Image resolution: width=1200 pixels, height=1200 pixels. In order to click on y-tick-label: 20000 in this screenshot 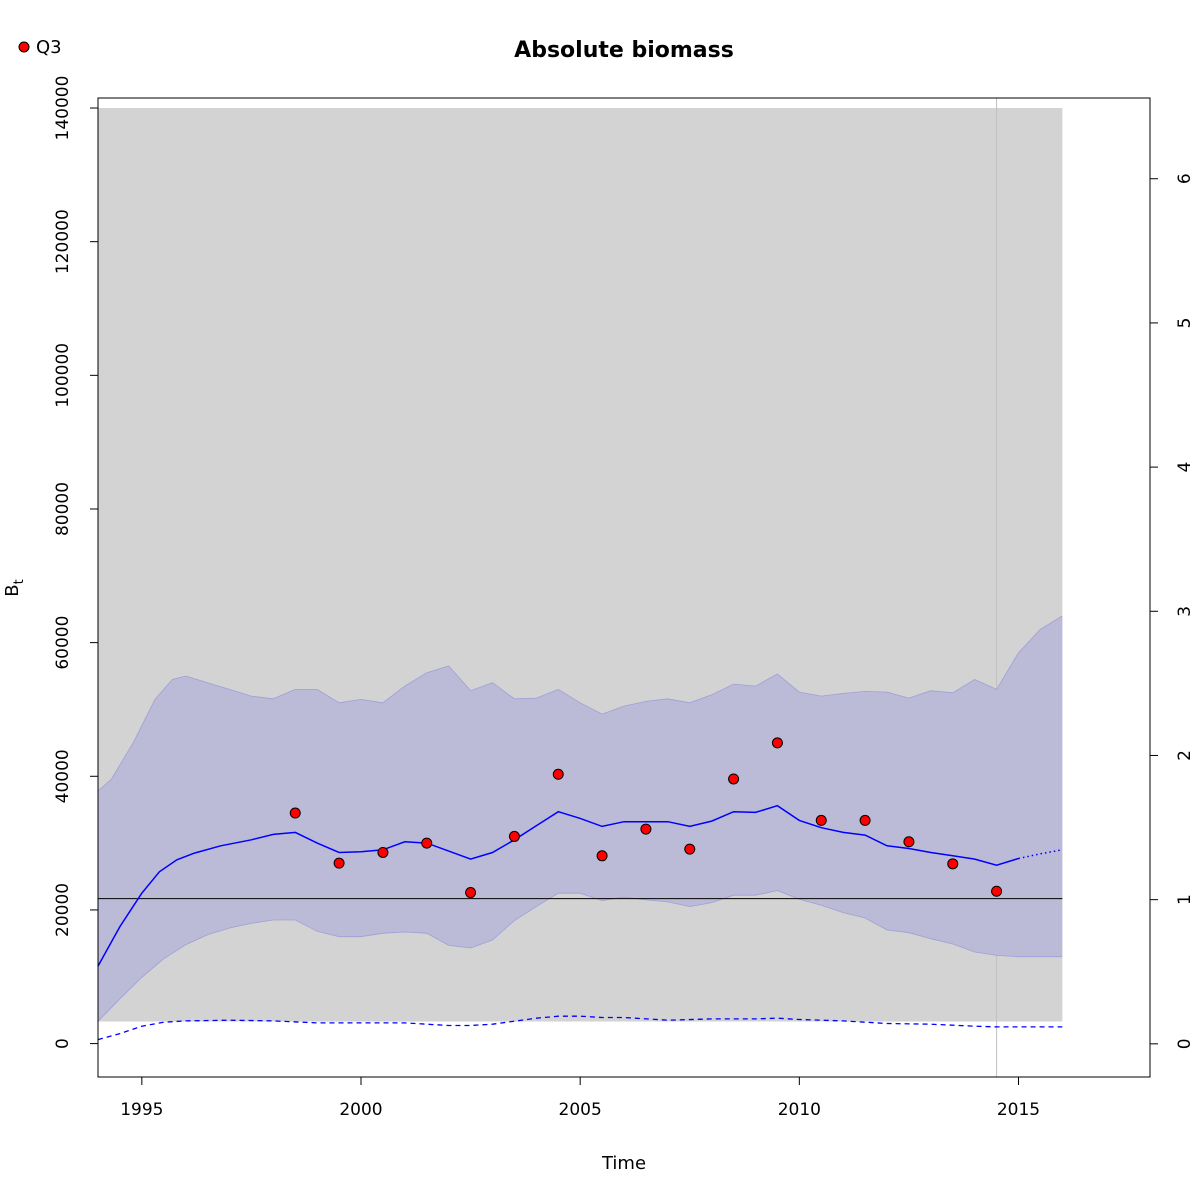, I will do `click(63, 910)`.